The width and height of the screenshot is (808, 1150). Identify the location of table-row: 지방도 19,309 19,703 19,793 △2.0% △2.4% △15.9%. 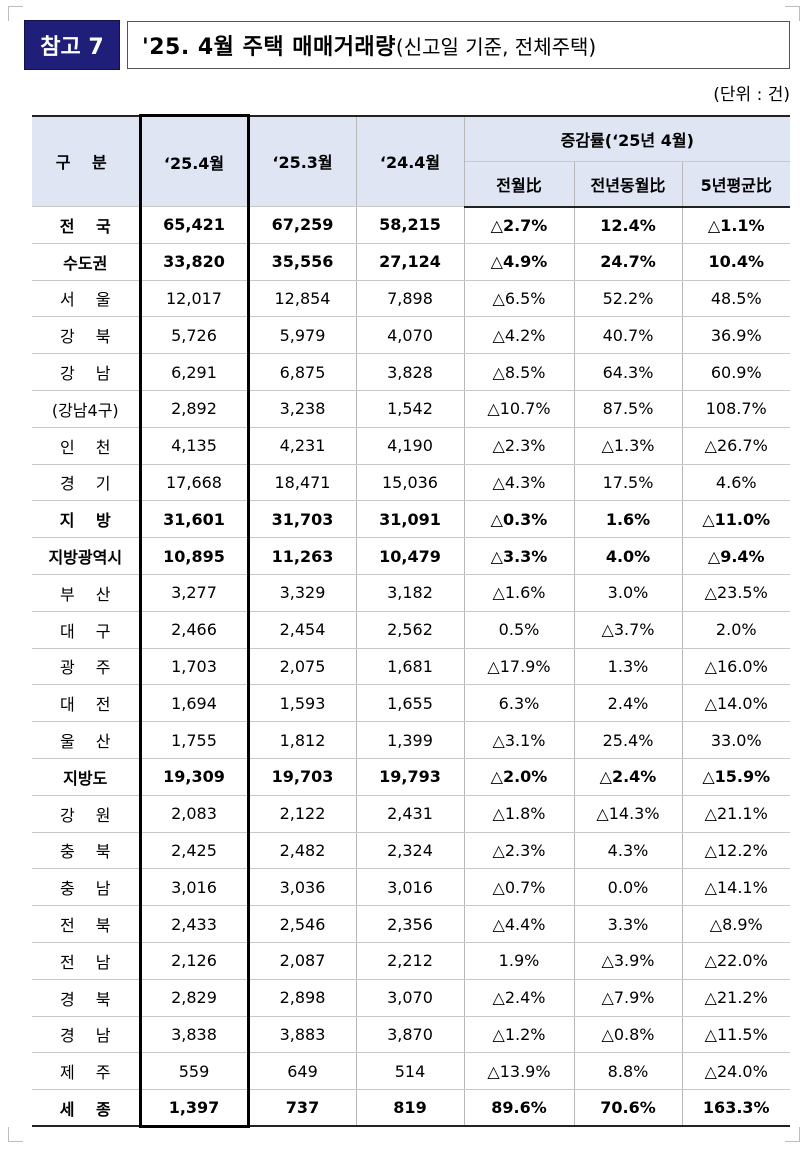
(411, 777).